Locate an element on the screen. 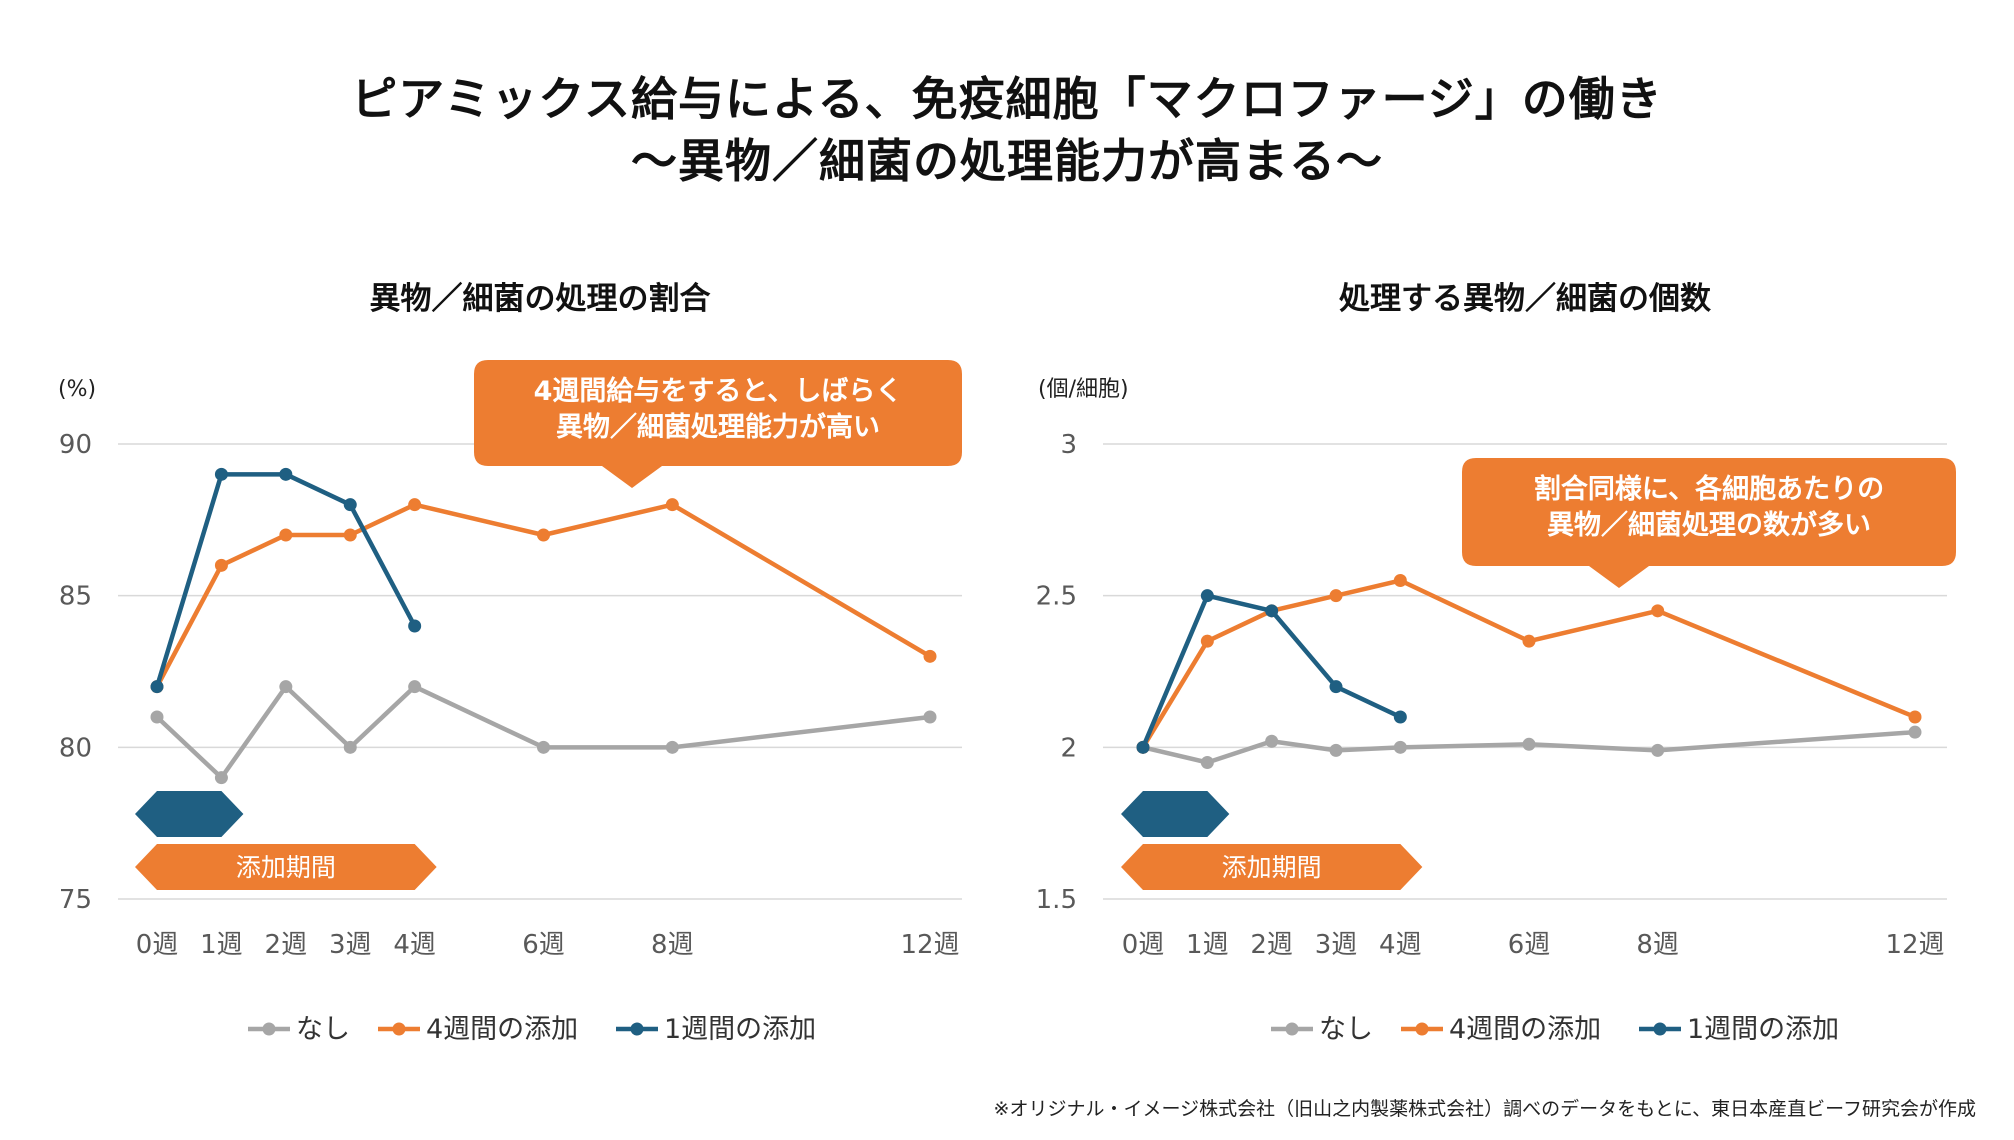 The height and width of the screenshot is (1140, 2014). y-tick-label: 1.5 is located at coordinates (1056, 900).